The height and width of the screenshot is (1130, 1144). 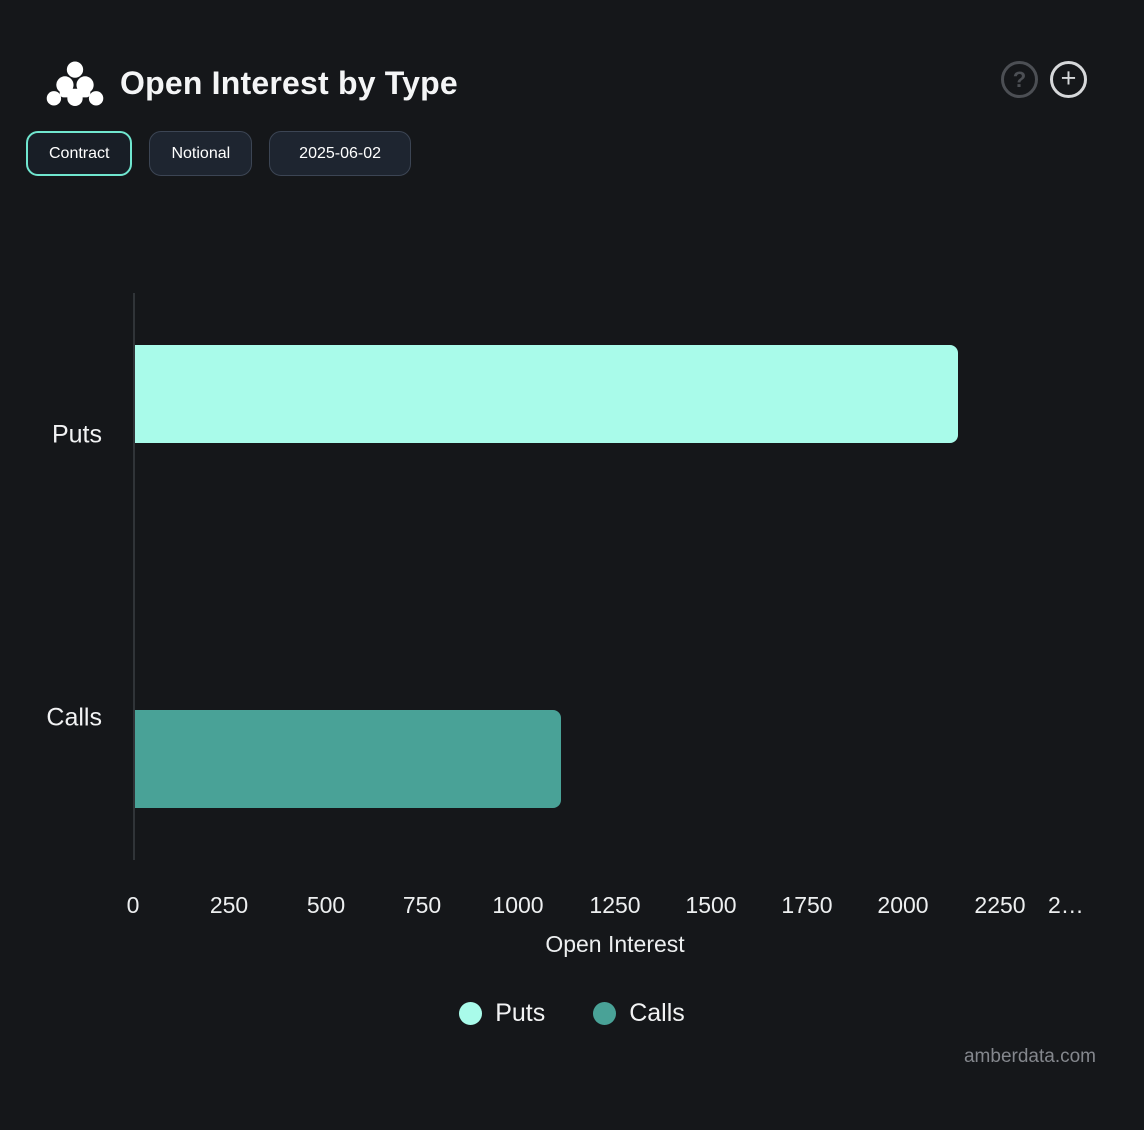 I want to click on calls-legend-dot, so click(x=605, y=1013).